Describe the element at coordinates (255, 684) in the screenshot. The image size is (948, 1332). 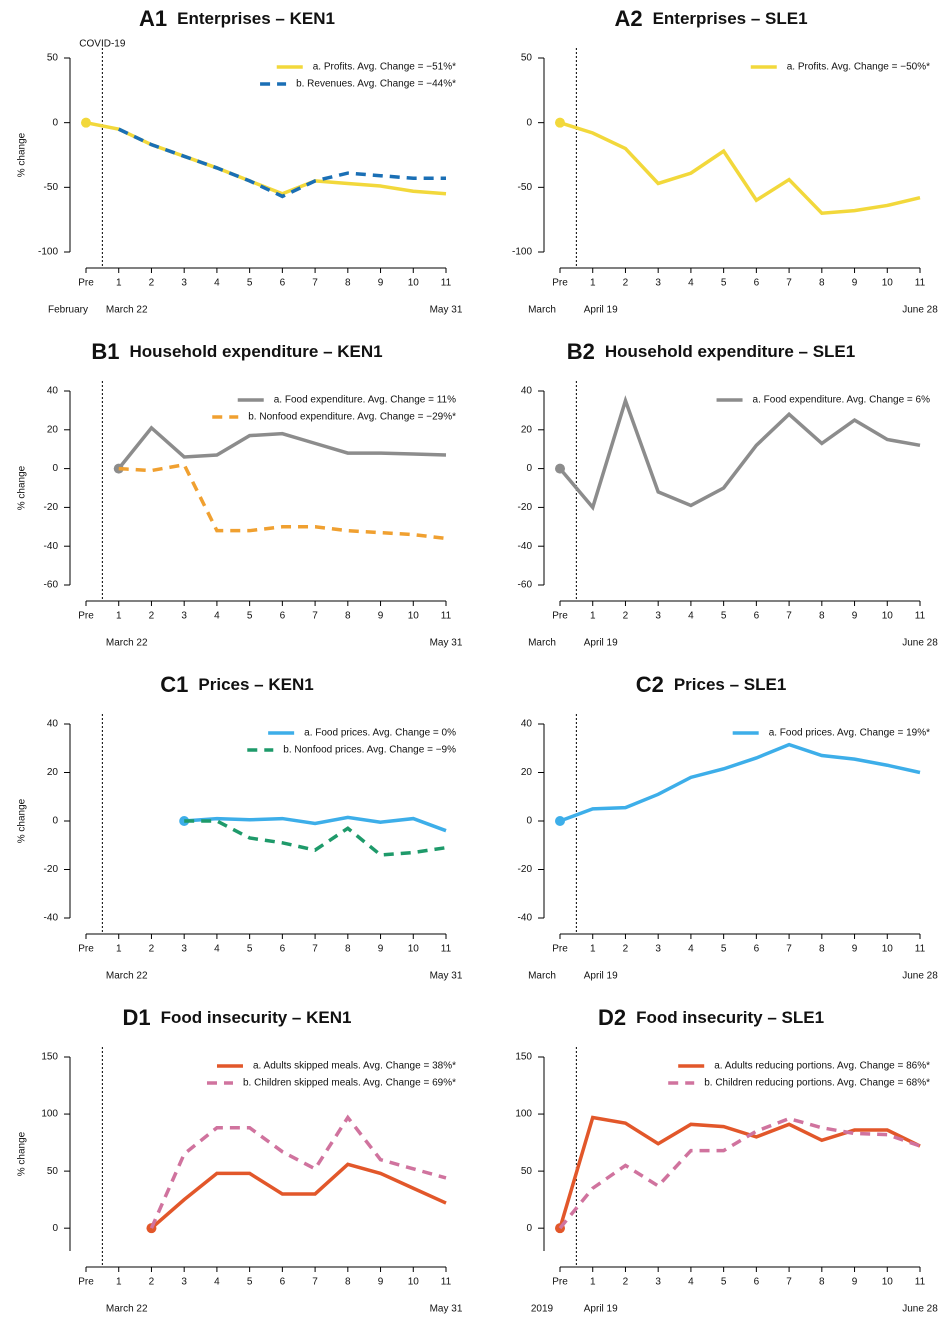
I see `title-text: Prices – KEN1` at that location.